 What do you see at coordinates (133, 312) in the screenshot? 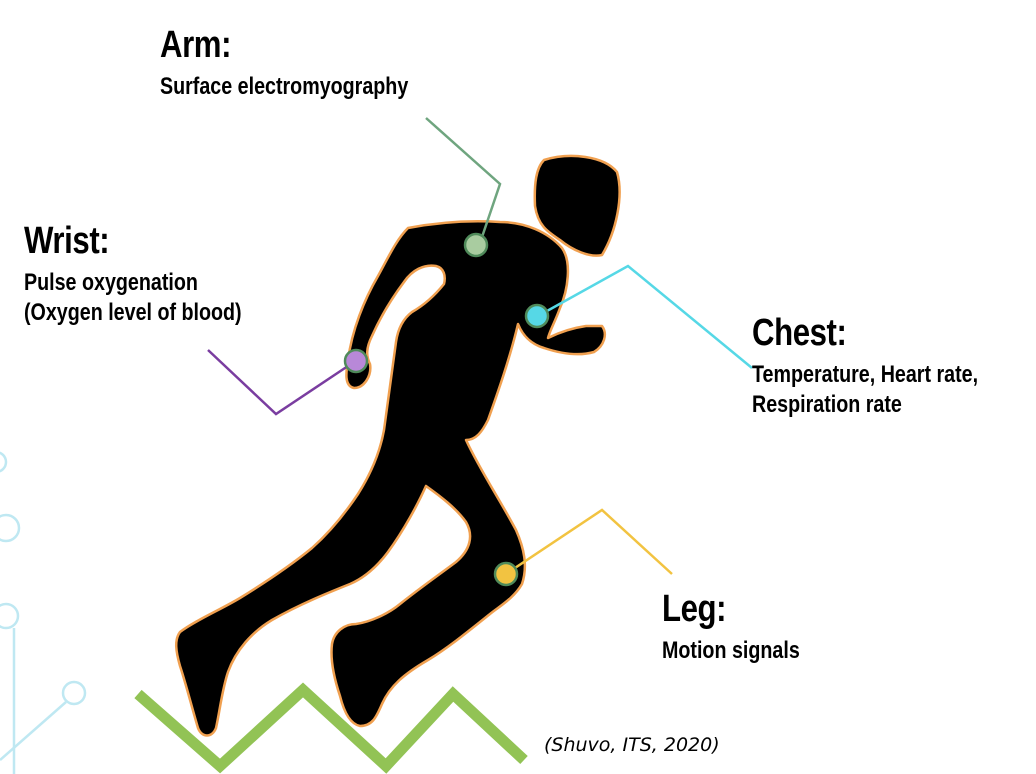
I see `wrist-description-line-2: (Oxygen level of blood)` at bounding box center [133, 312].